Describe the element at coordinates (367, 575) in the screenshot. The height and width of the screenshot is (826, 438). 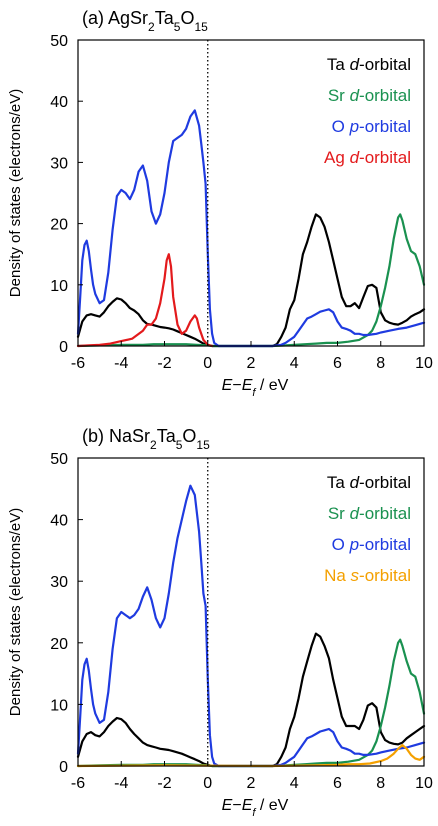
I see `legend-entry: Na s-orbital` at that location.